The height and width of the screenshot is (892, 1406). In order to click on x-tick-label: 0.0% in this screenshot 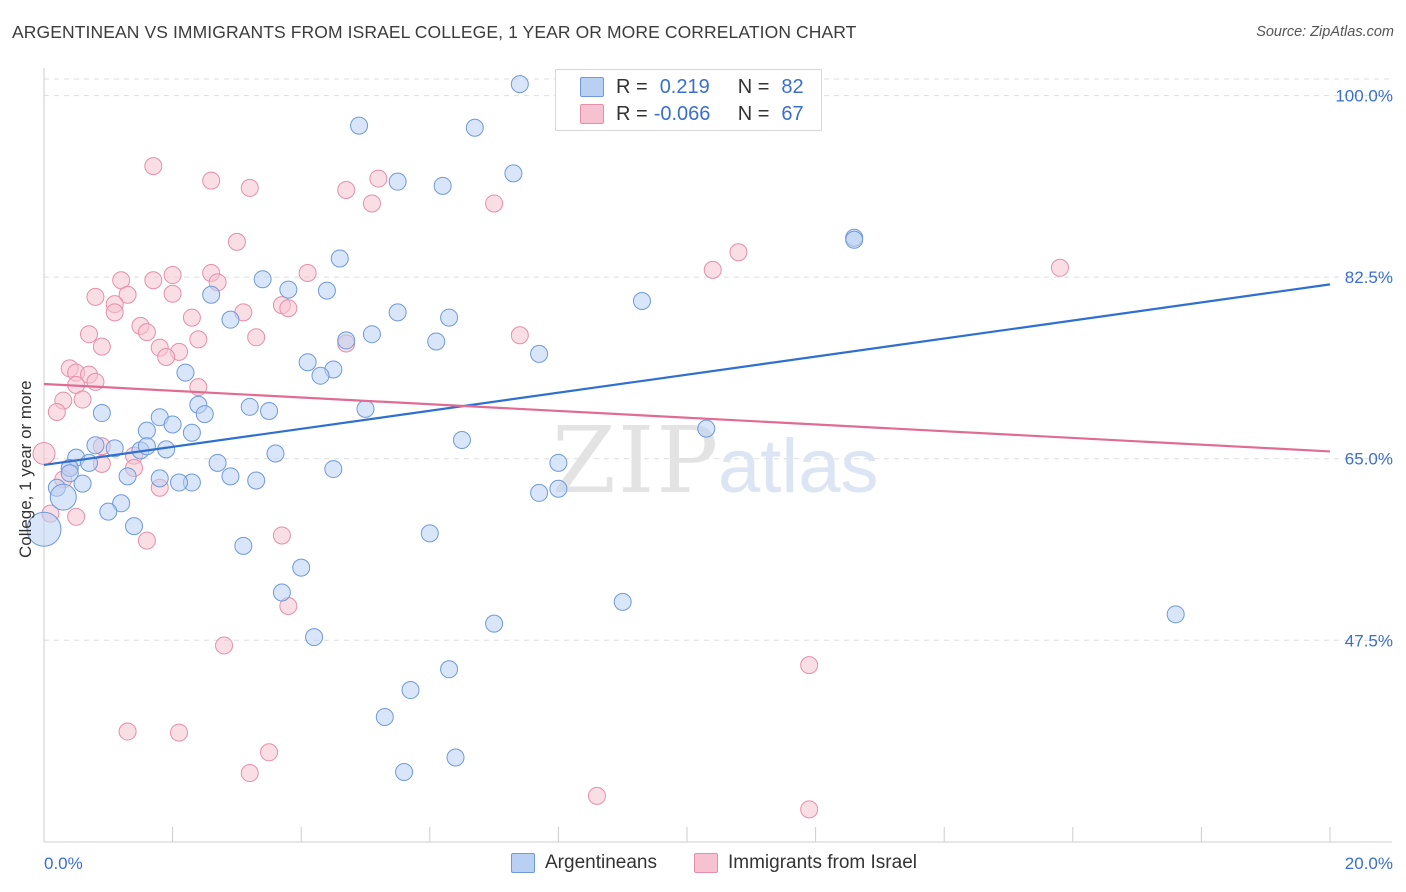, I will do `click(63, 863)`.